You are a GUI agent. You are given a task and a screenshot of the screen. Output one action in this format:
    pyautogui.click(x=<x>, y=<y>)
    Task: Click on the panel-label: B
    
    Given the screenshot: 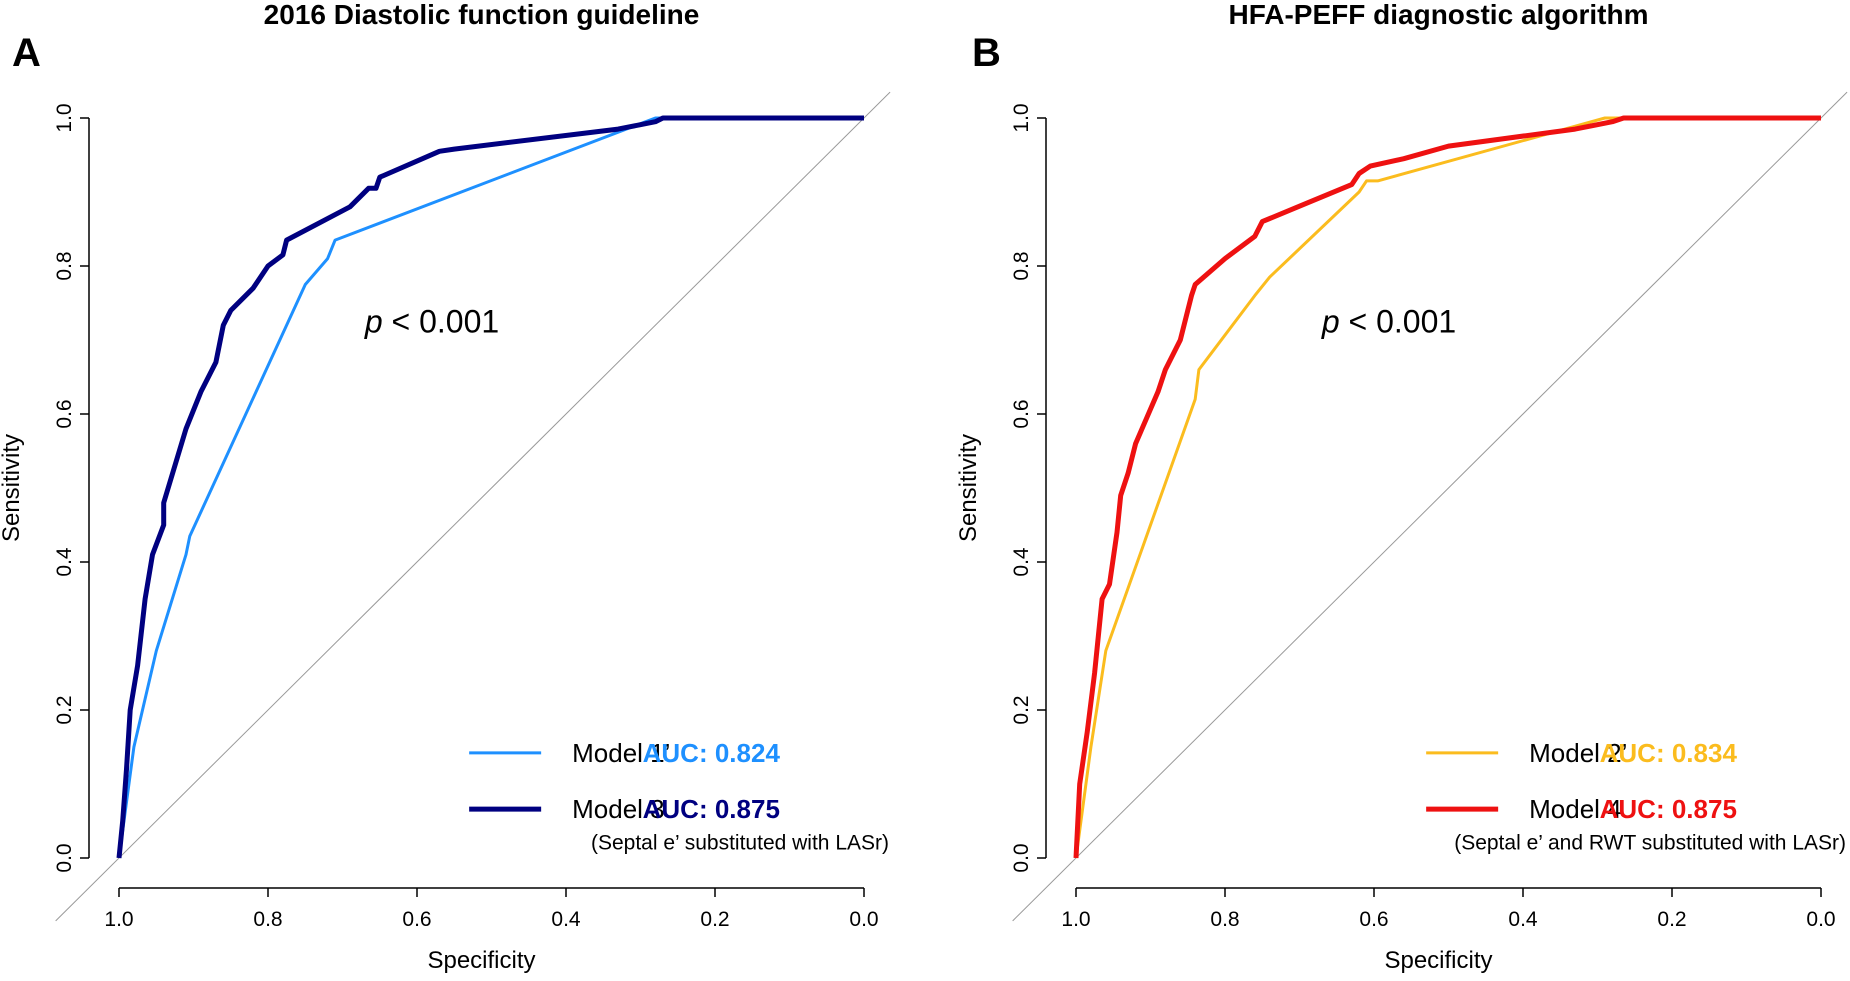 What is the action you would take?
    pyautogui.click(x=986, y=53)
    